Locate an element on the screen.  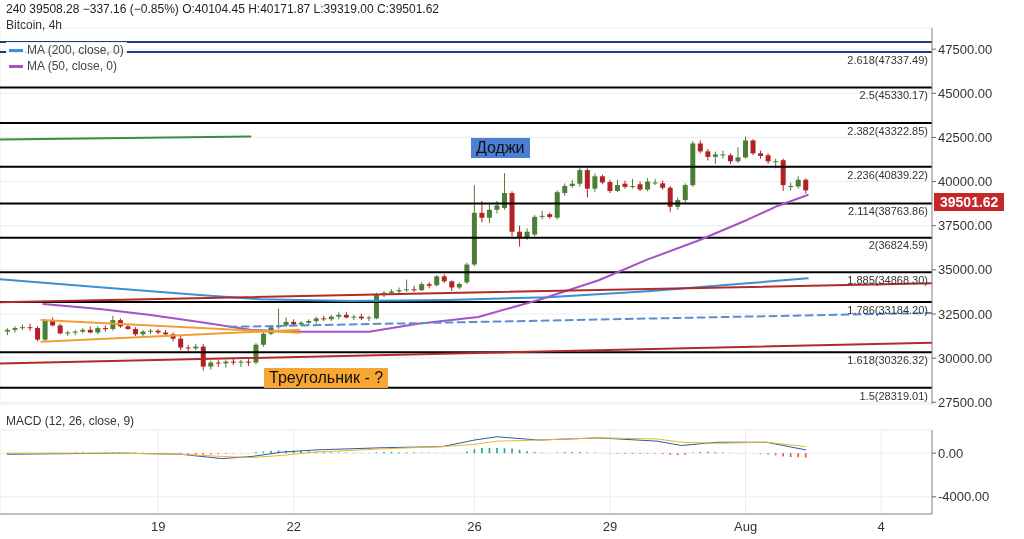
text: 39501.62 is located at coordinates (969, 202).